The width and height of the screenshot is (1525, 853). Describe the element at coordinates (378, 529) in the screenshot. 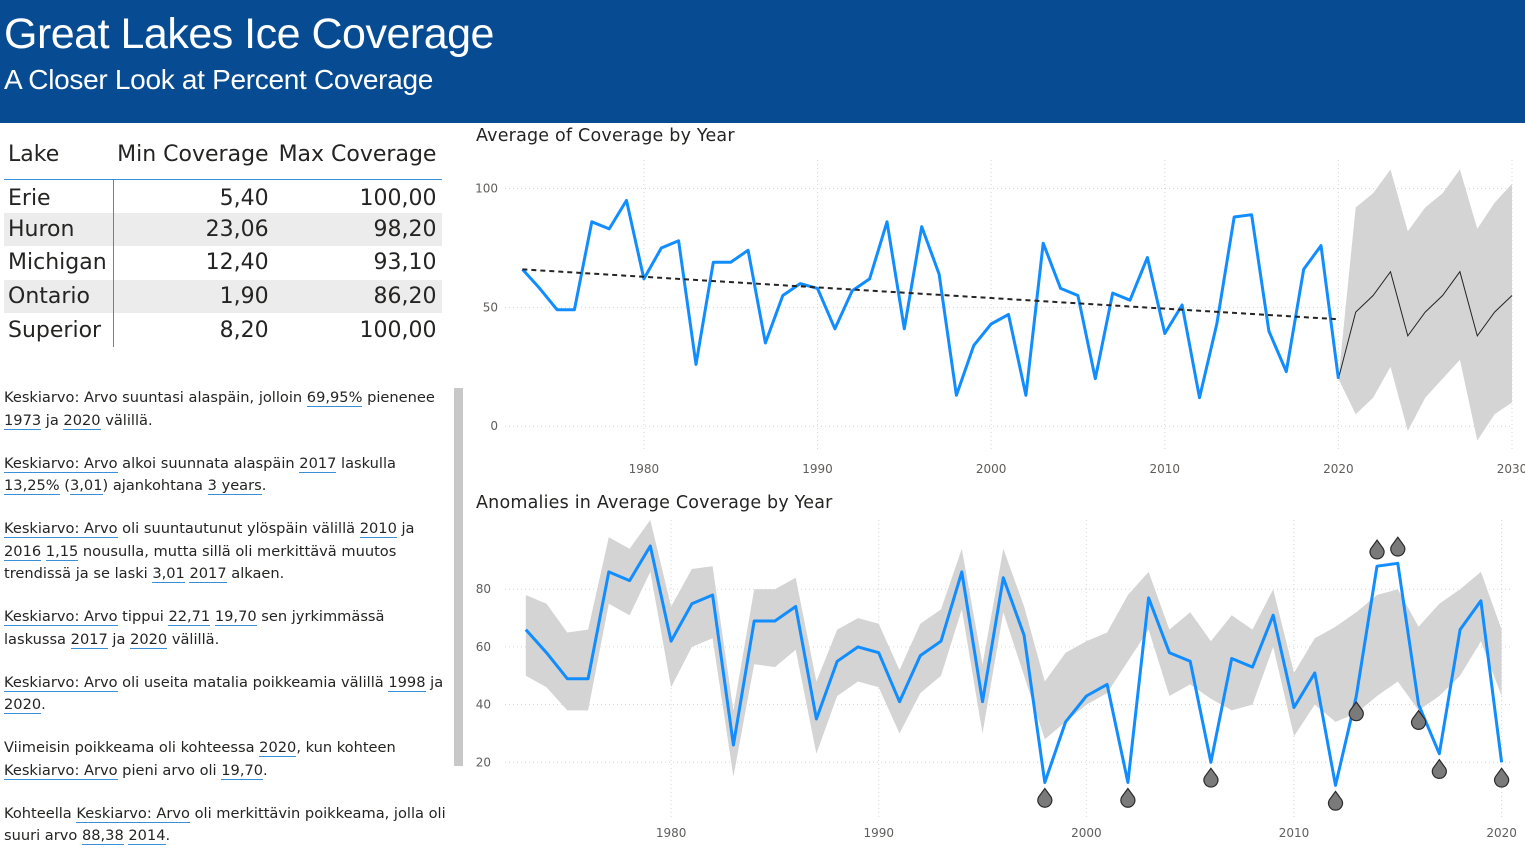

I see `narrative-value: 2010` at that location.